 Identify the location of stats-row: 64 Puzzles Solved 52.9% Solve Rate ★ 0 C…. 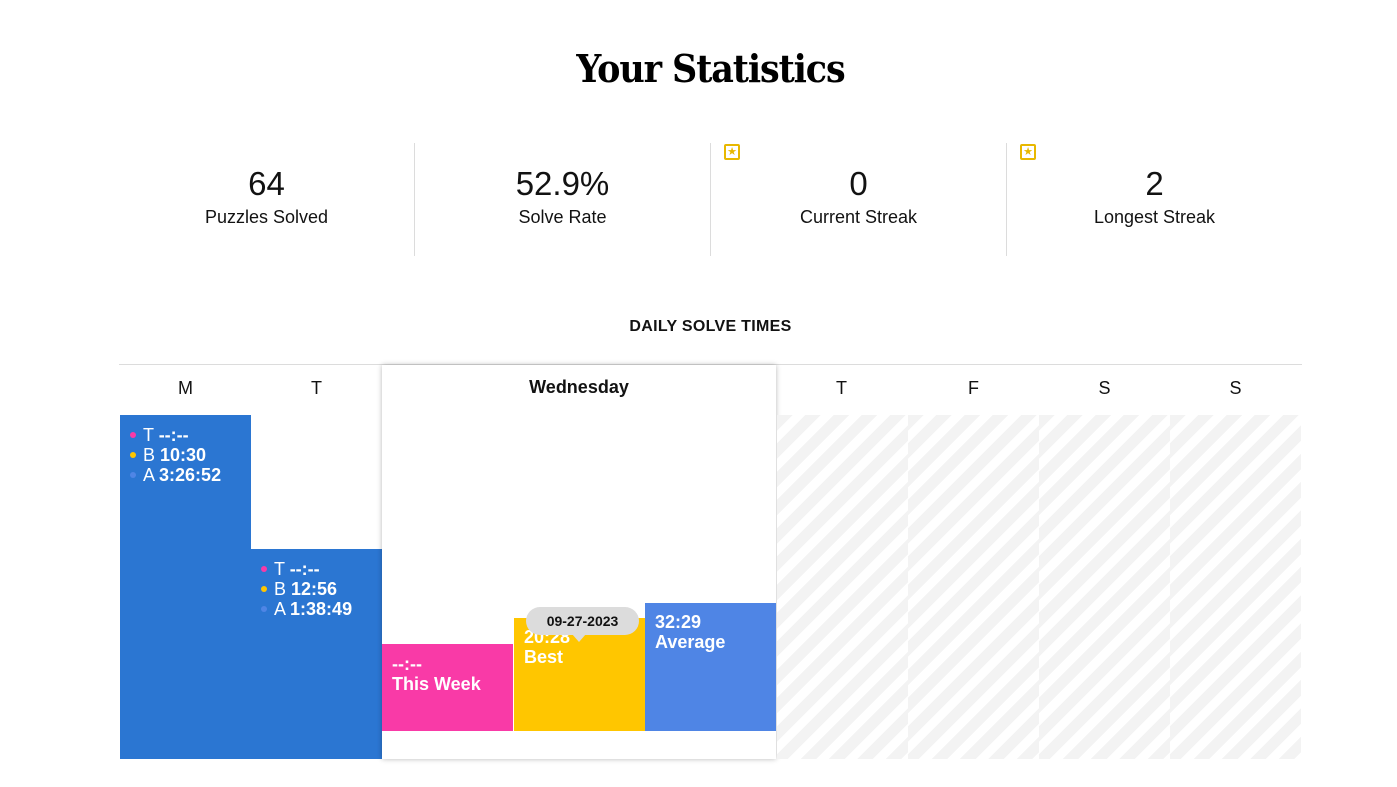
(710, 199).